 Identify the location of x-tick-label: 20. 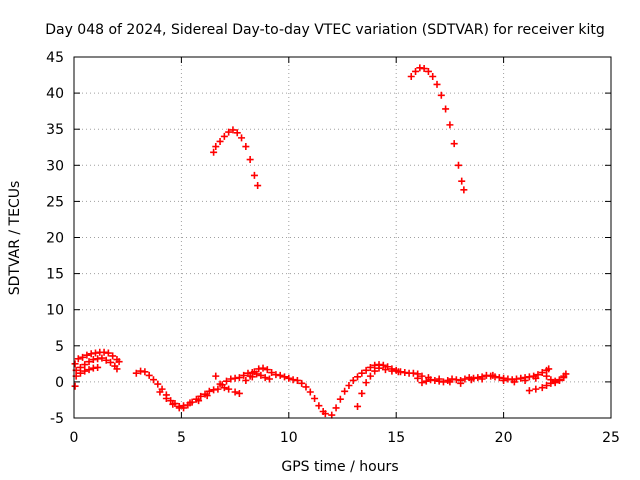
(504, 438).